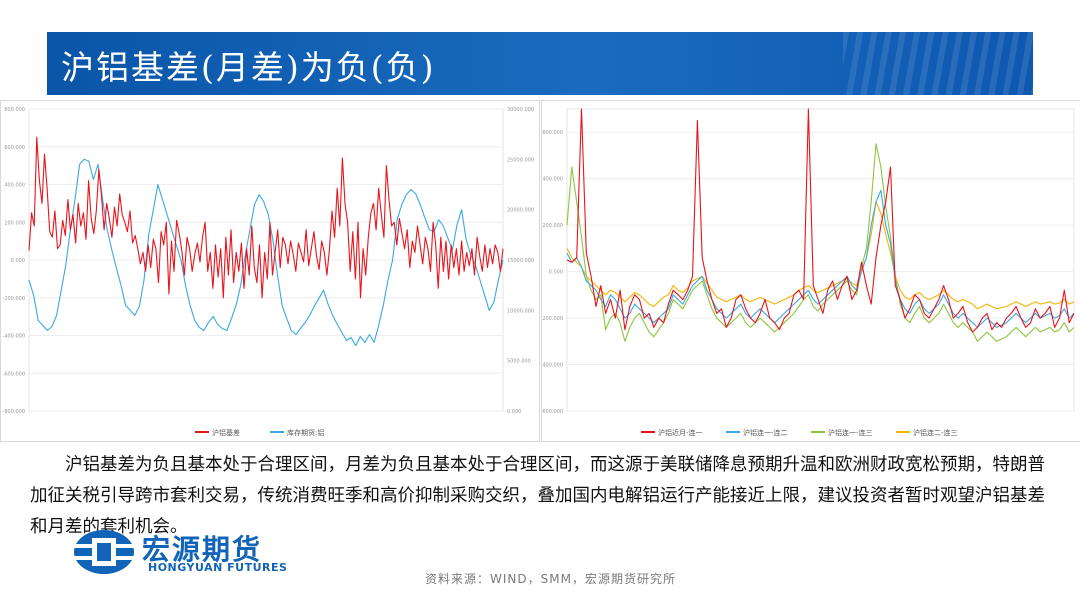 The height and width of the screenshot is (608, 1080). What do you see at coordinates (680, 432) in the screenshot?
I see `legend-label: 沪铝近月-连一` at bounding box center [680, 432].